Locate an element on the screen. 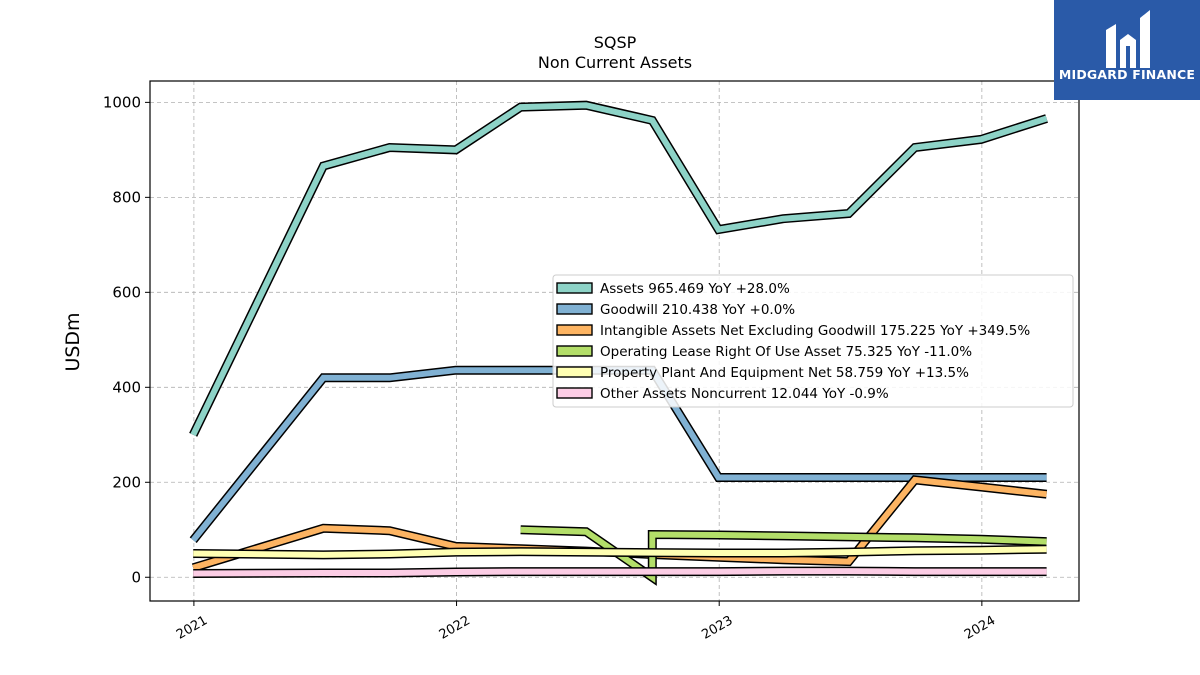 Image resolution: width=1200 pixels, height=675 pixels. y-tick-label: 800 is located at coordinates (126, 197).